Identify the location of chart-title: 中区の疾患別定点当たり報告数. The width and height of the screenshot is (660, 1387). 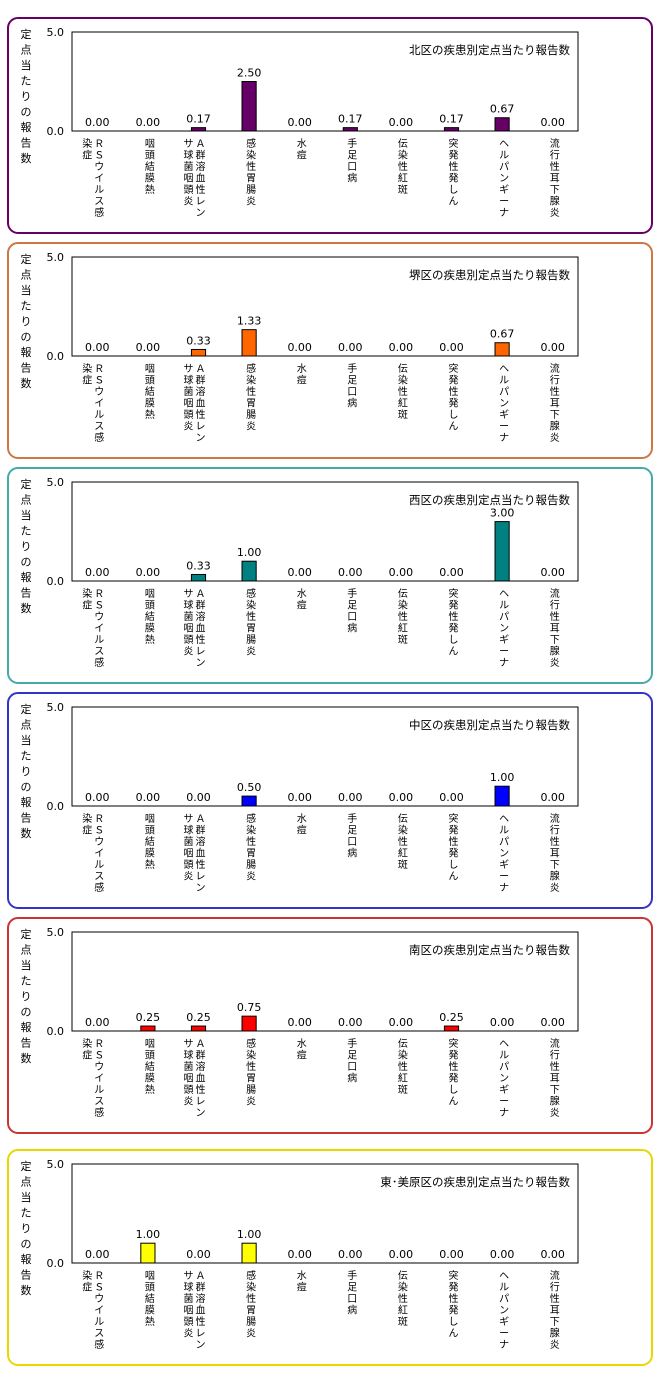
(489, 725).